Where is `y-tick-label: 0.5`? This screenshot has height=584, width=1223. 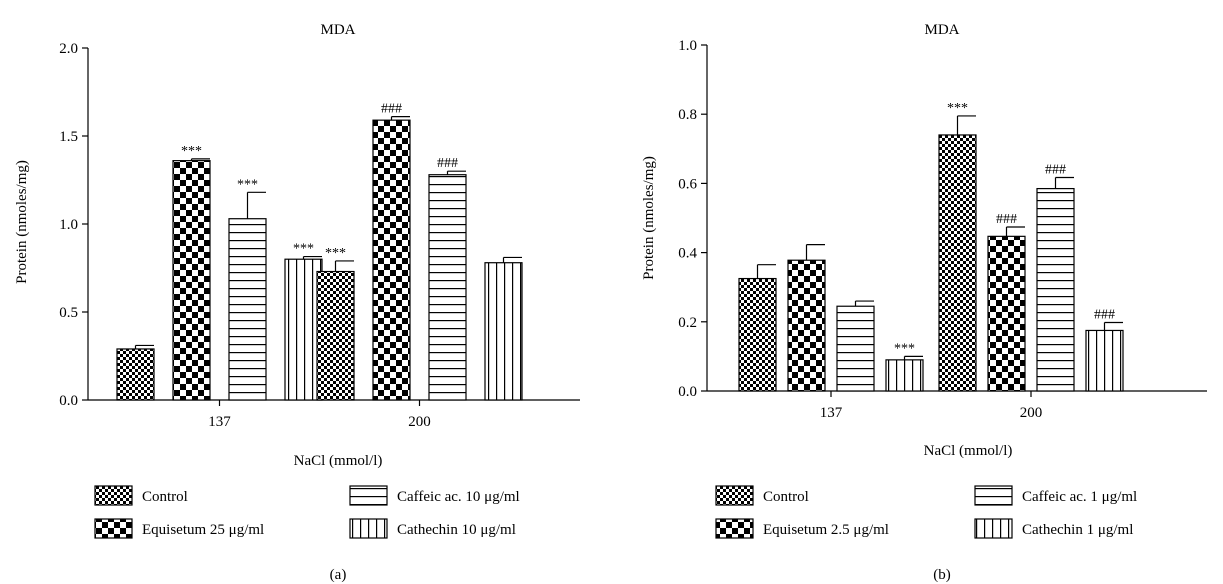
y-tick-label: 0.5 is located at coordinates (68, 313).